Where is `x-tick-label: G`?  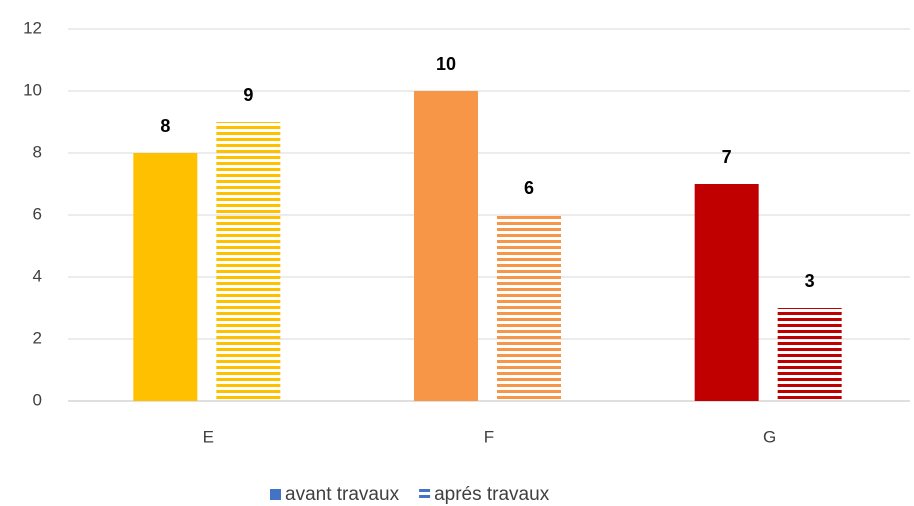 x-tick-label: G is located at coordinates (769, 436).